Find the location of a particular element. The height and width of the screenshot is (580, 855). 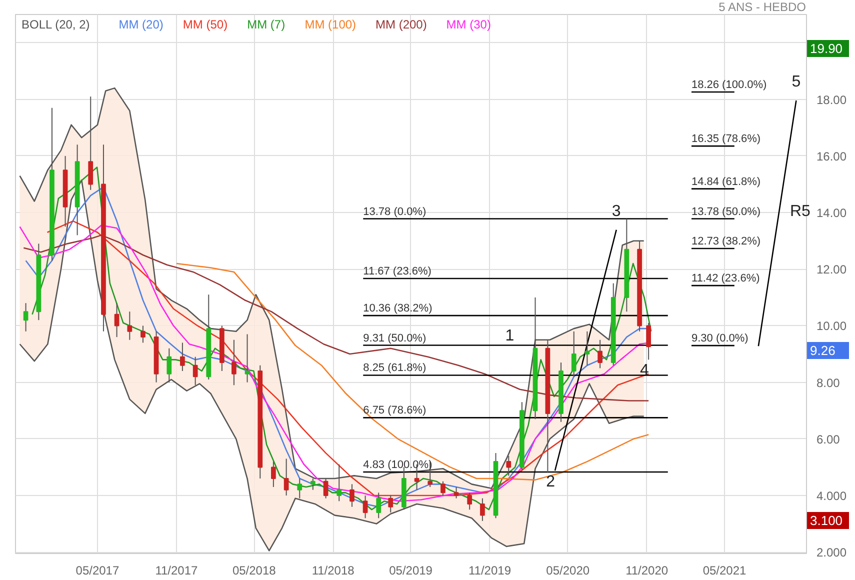

annotation: 16.35 (78.6%) is located at coordinates (726, 139).